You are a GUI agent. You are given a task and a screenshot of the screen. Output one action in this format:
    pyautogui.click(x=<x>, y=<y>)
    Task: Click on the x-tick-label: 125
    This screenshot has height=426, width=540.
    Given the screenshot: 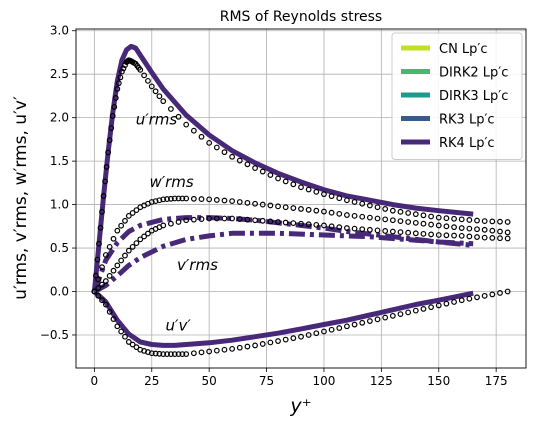 What is the action you would take?
    pyautogui.click(x=381, y=381)
    